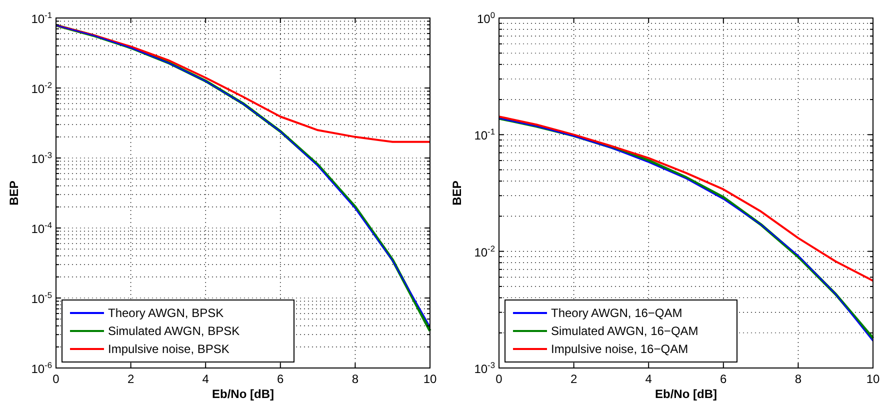 The height and width of the screenshot is (415, 893). What do you see at coordinates (41, 228) in the screenshot?
I see `y-tick-label: 10$^{-4}$` at bounding box center [41, 228].